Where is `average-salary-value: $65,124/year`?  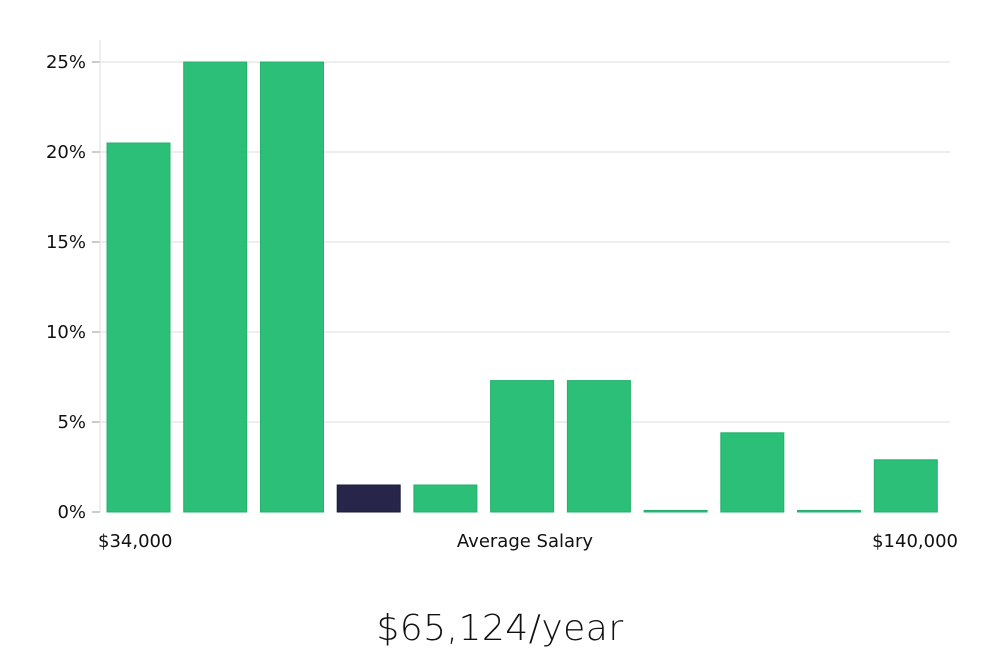 average-salary-value: $65,124/year is located at coordinates (500, 628).